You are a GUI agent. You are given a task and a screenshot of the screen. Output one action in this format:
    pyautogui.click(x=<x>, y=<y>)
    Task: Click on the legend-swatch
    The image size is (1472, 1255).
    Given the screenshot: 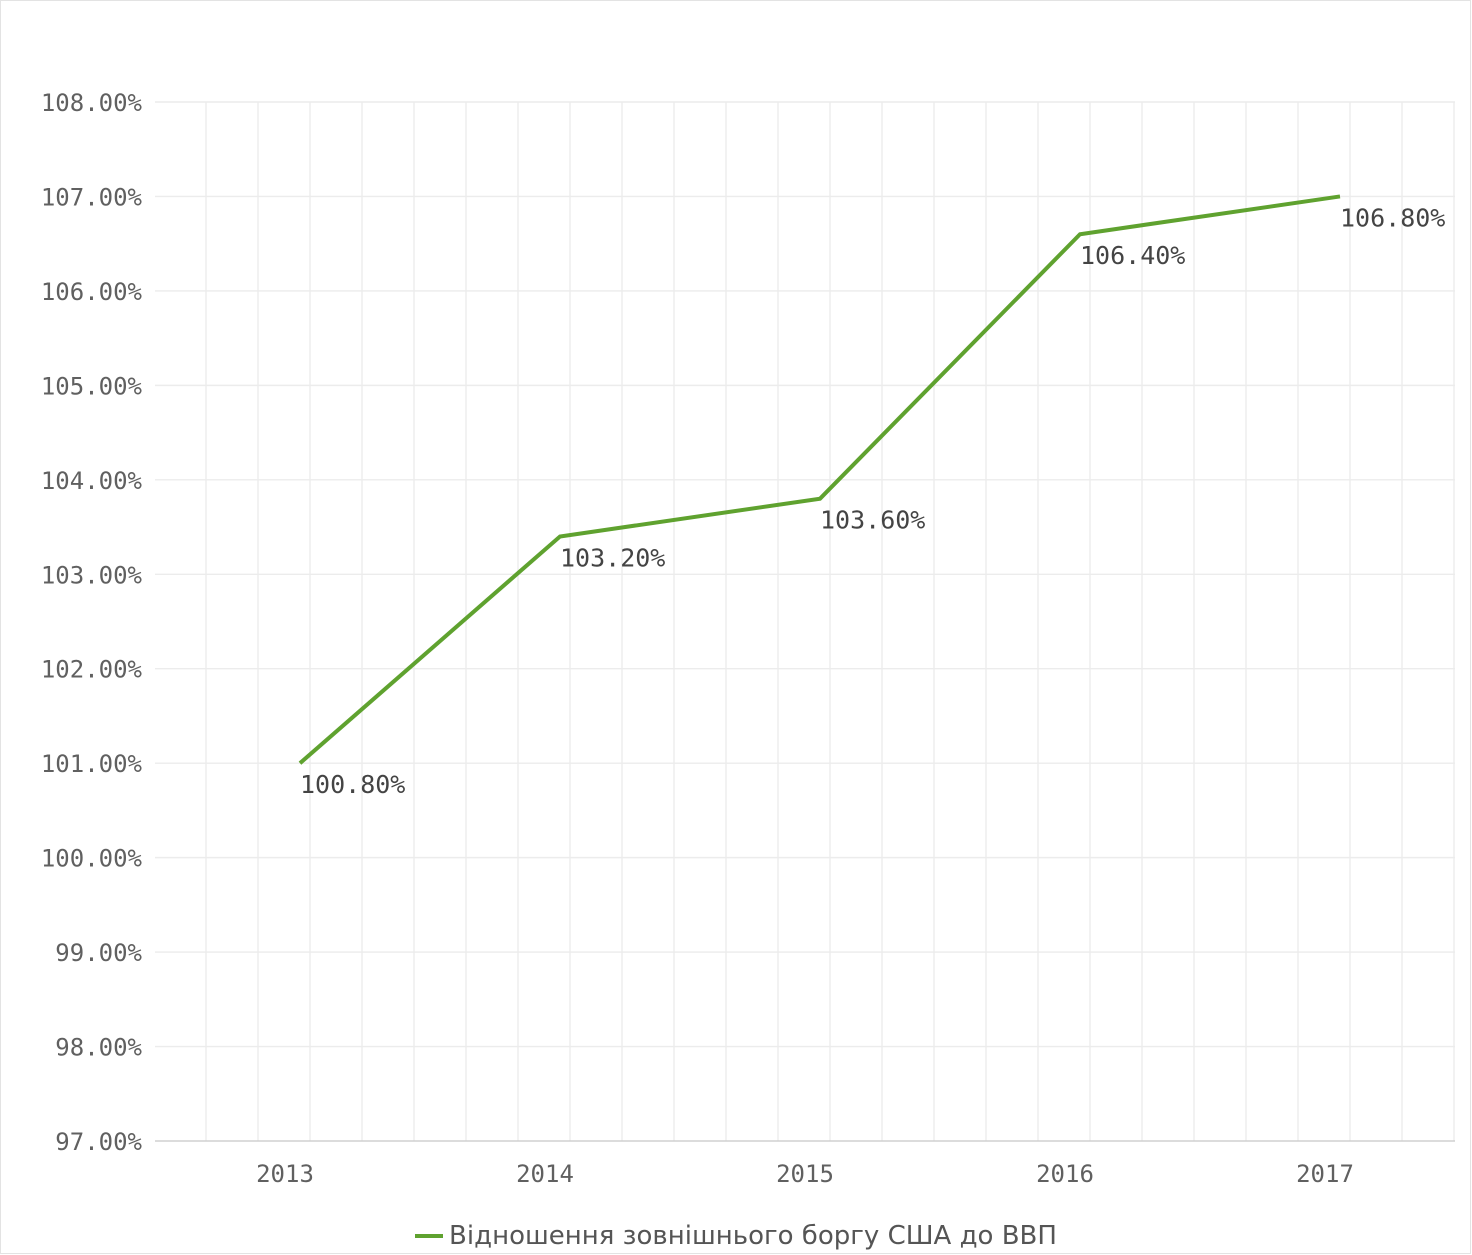 What is the action you would take?
    pyautogui.click(x=429, y=1236)
    